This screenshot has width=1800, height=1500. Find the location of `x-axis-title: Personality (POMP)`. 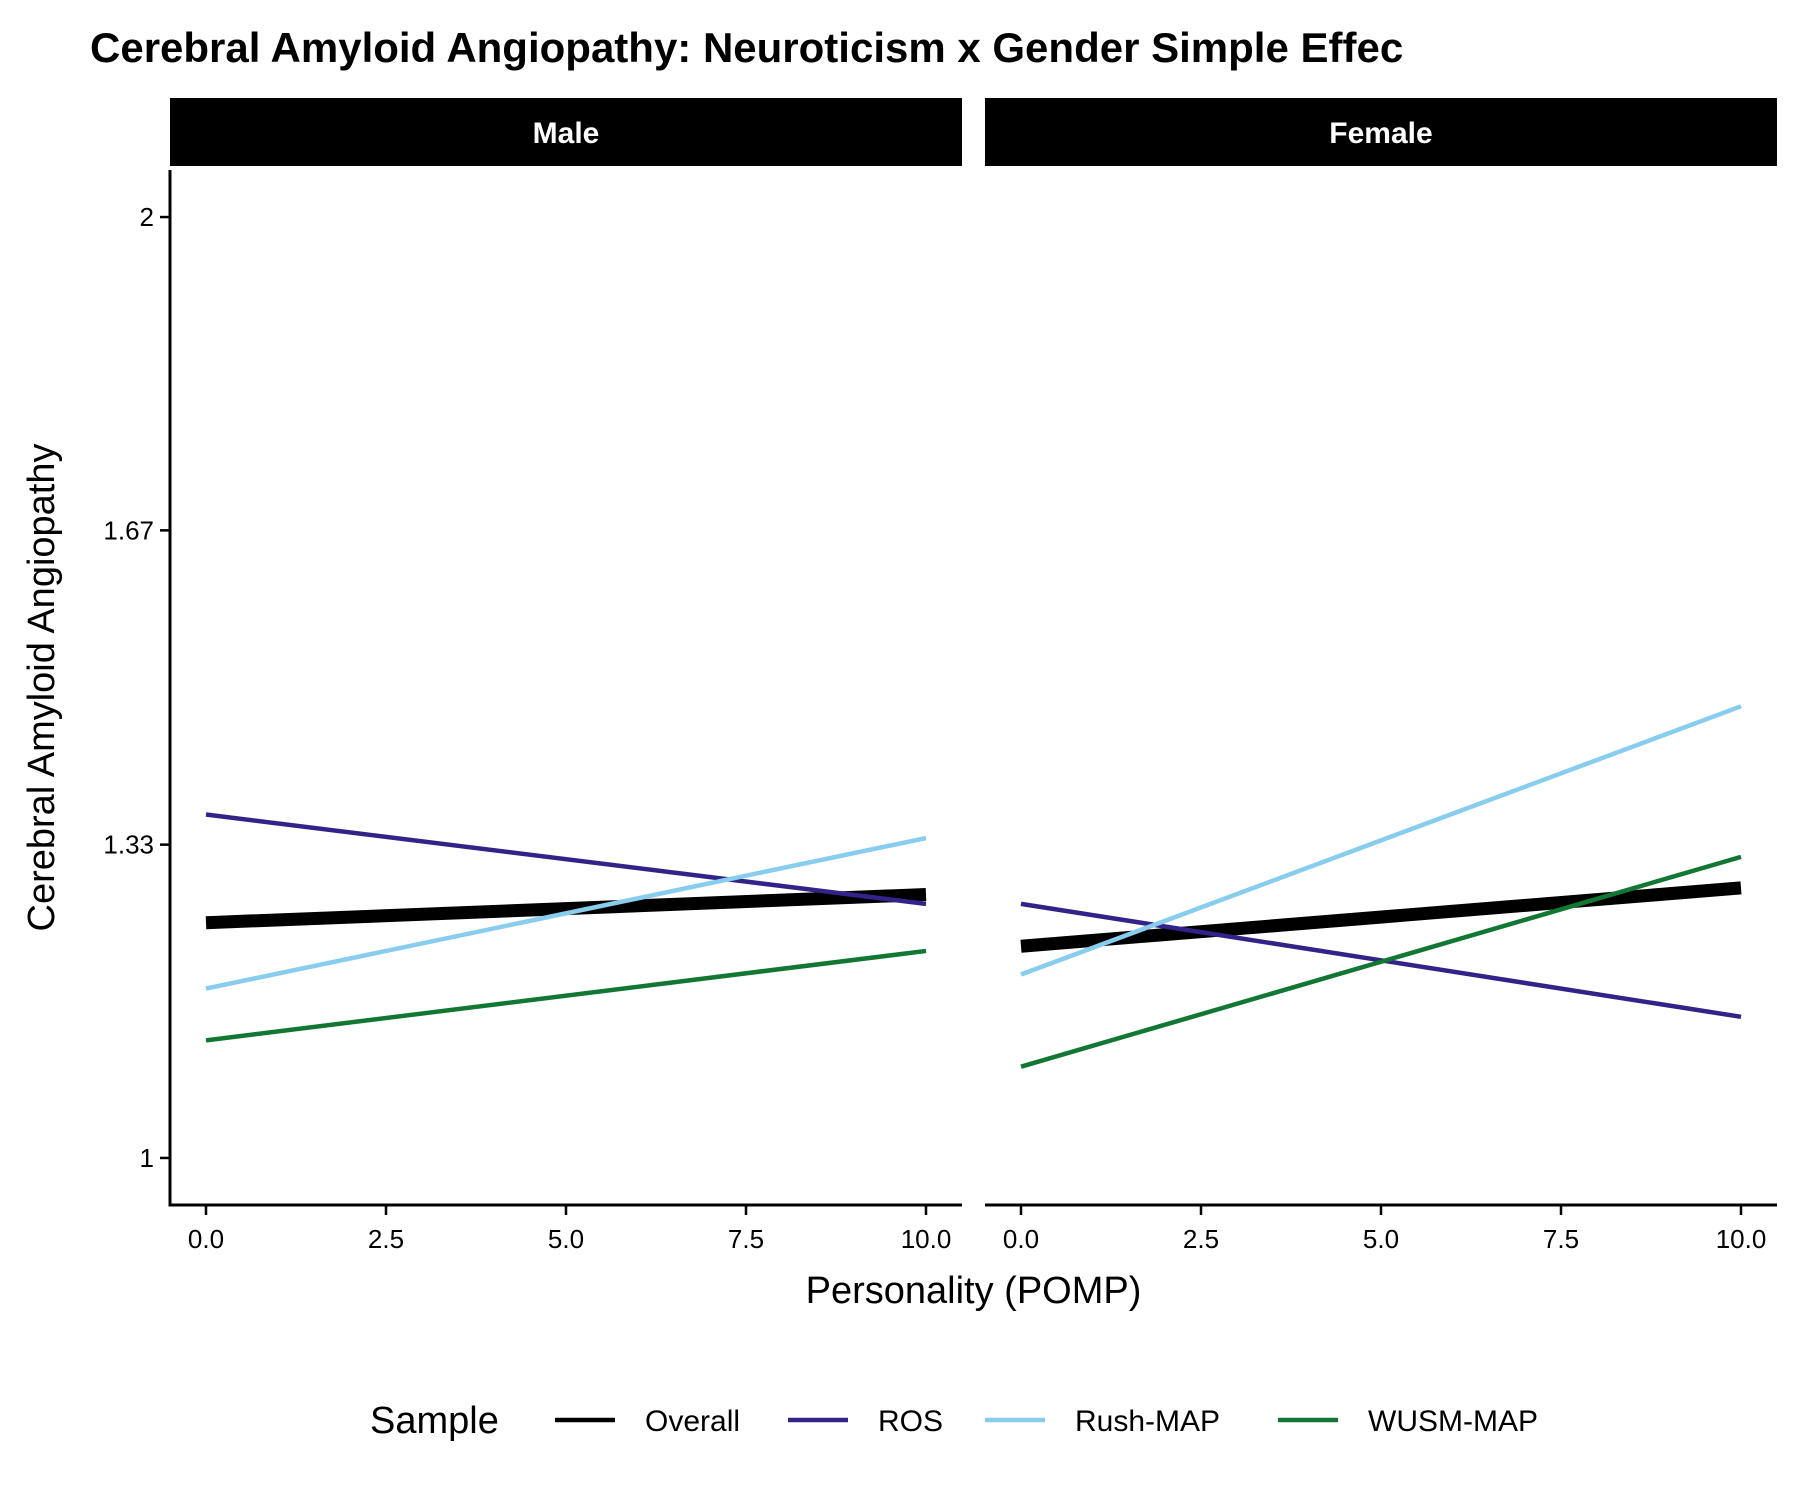

x-axis-title: Personality (POMP) is located at coordinates (974, 1291).